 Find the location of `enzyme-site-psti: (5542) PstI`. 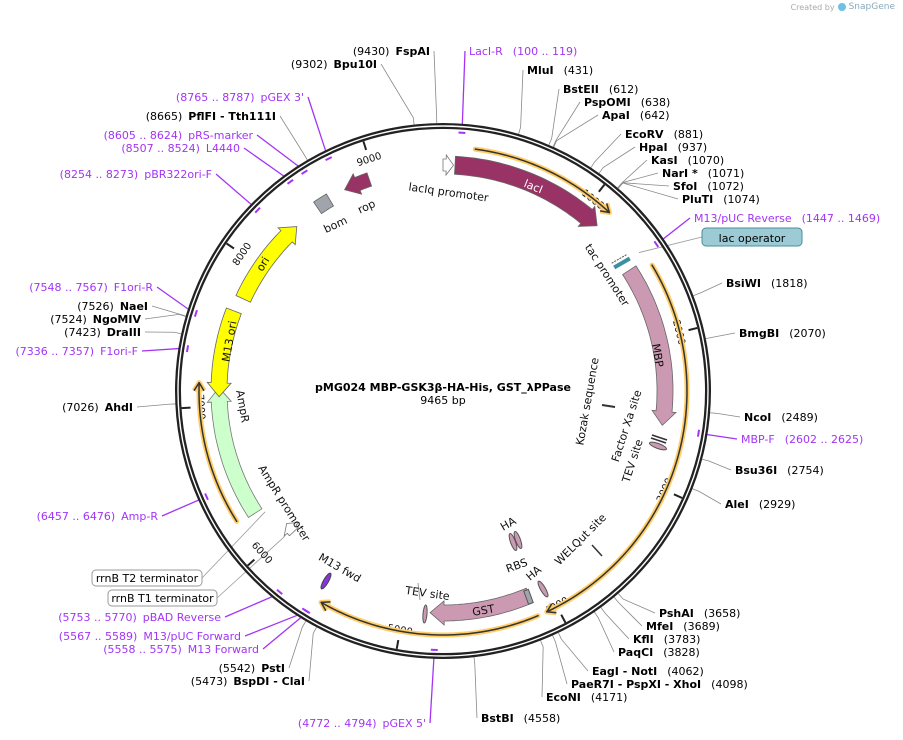

enzyme-site-psti: (5542) PstI is located at coordinates (252, 668).